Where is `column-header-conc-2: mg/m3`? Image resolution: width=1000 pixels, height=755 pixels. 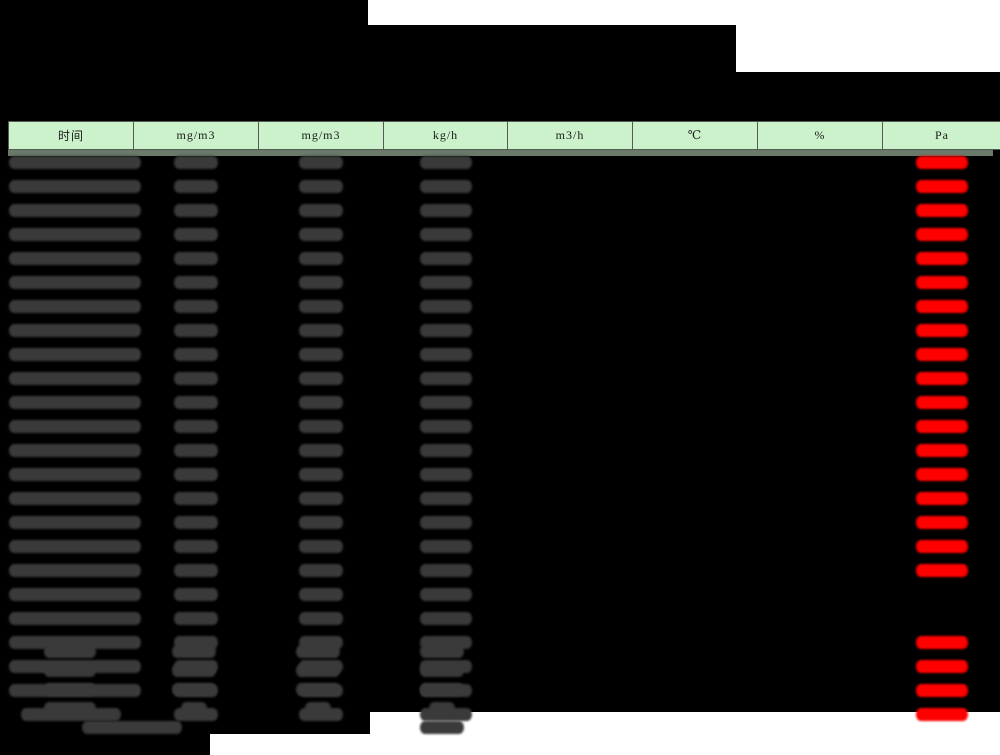
column-header-conc-2: mg/m3 is located at coordinates (321, 135).